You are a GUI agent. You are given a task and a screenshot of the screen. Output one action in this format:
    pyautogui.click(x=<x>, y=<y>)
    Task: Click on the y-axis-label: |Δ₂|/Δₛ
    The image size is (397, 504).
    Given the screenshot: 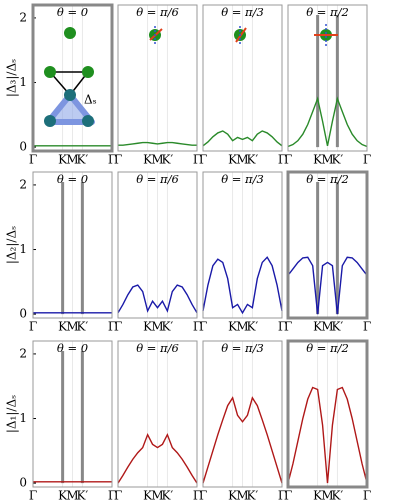 What is the action you would take?
    pyautogui.click(x=12, y=245)
    